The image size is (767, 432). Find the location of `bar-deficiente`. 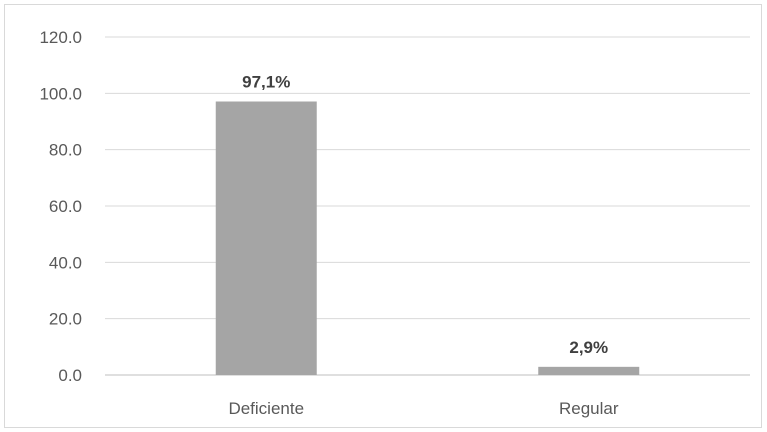

bar-deficiente is located at coordinates (266, 238).